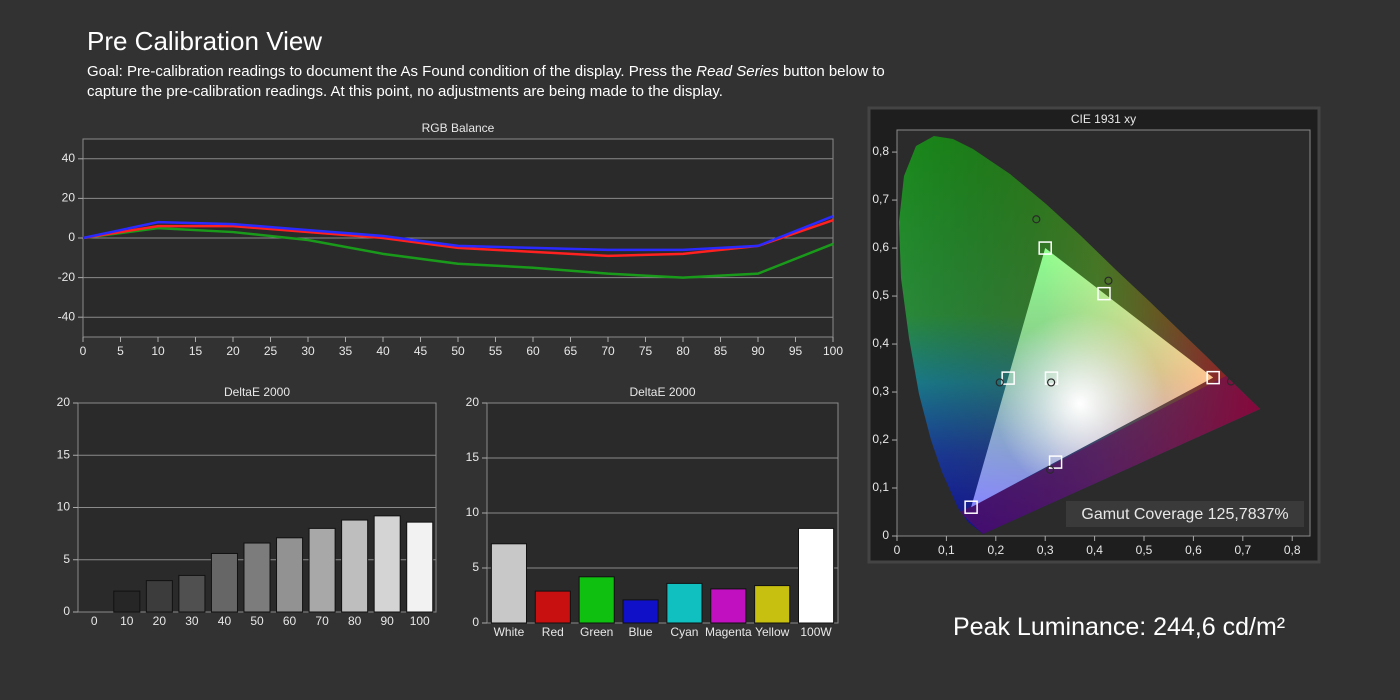 Image resolution: width=1400 pixels, height=700 pixels. What do you see at coordinates (571, 351) in the screenshot?
I see `x-tick-label: 65` at bounding box center [571, 351].